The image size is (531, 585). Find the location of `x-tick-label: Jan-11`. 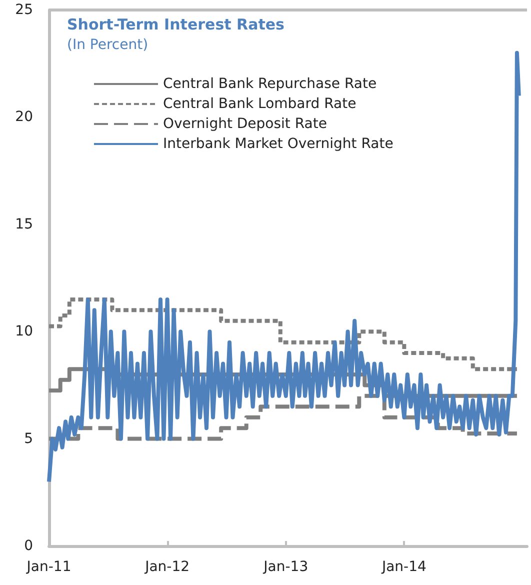

x-tick-label: Jan-11 is located at coordinates (49, 567).